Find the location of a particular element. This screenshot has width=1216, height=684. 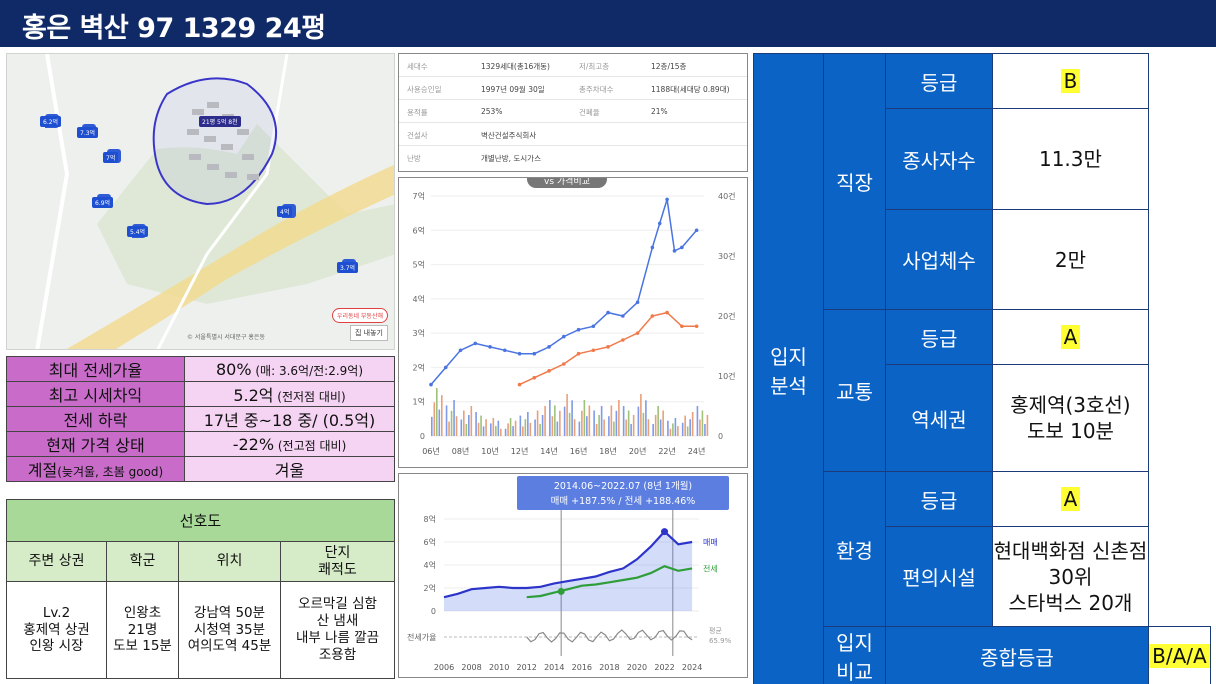

info-value: 21% is located at coordinates (659, 111).